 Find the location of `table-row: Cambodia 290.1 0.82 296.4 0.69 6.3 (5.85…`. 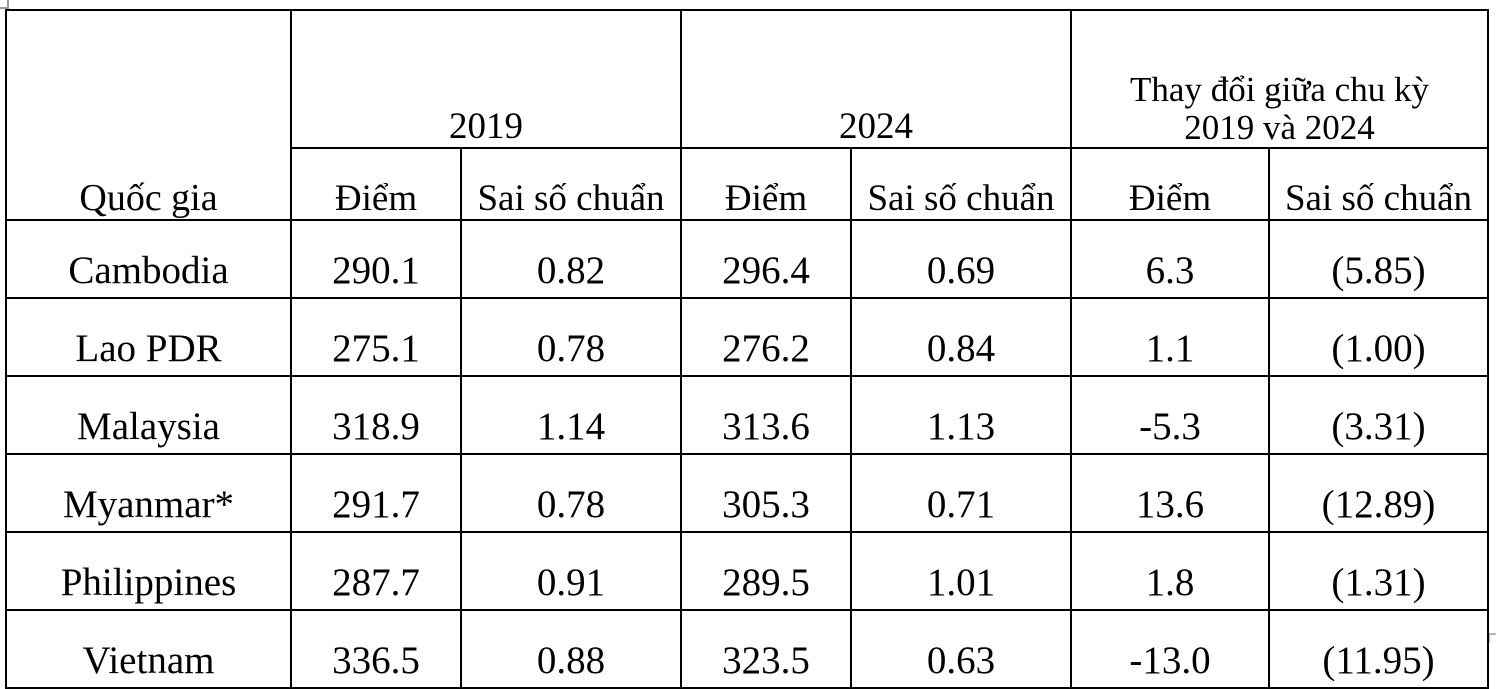

table-row: Cambodia 290.1 0.82 296.4 0.69 6.3 (5.85… is located at coordinates (747, 259).